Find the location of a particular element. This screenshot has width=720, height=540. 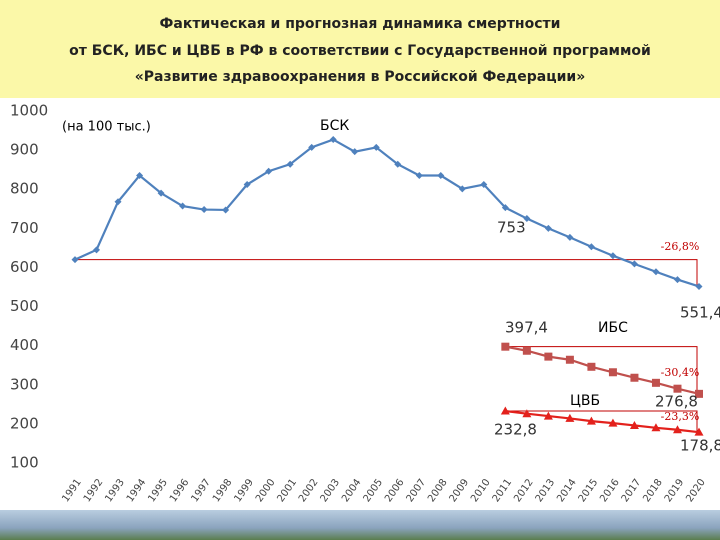

y-tick-label: 500 is located at coordinates (24, 306).